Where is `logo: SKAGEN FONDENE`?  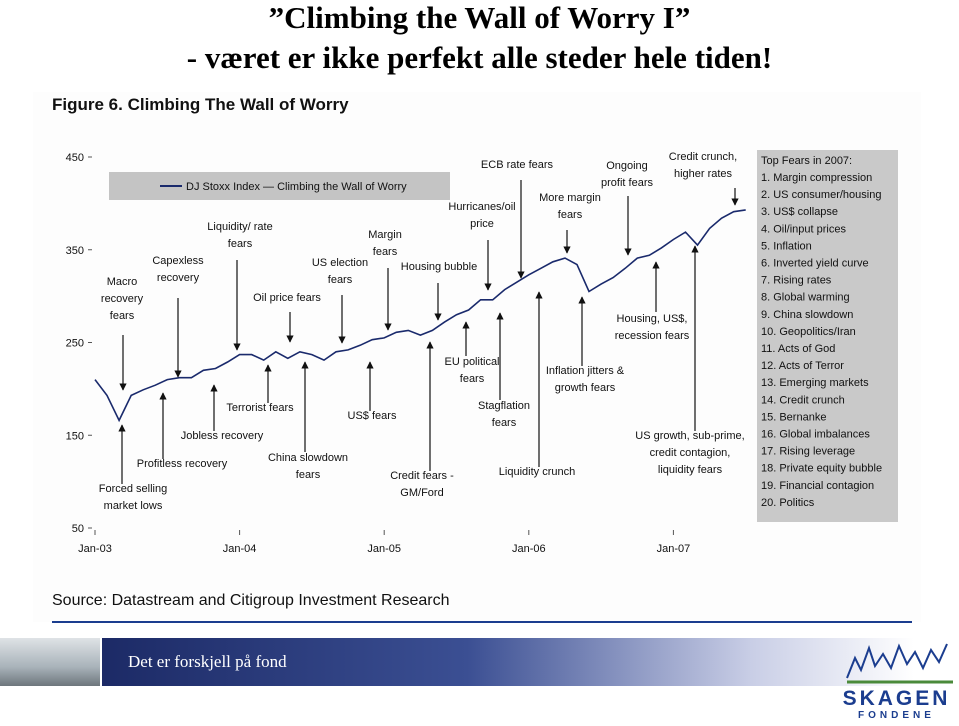 logo: SKAGEN FONDENE is located at coordinates (896, 705).